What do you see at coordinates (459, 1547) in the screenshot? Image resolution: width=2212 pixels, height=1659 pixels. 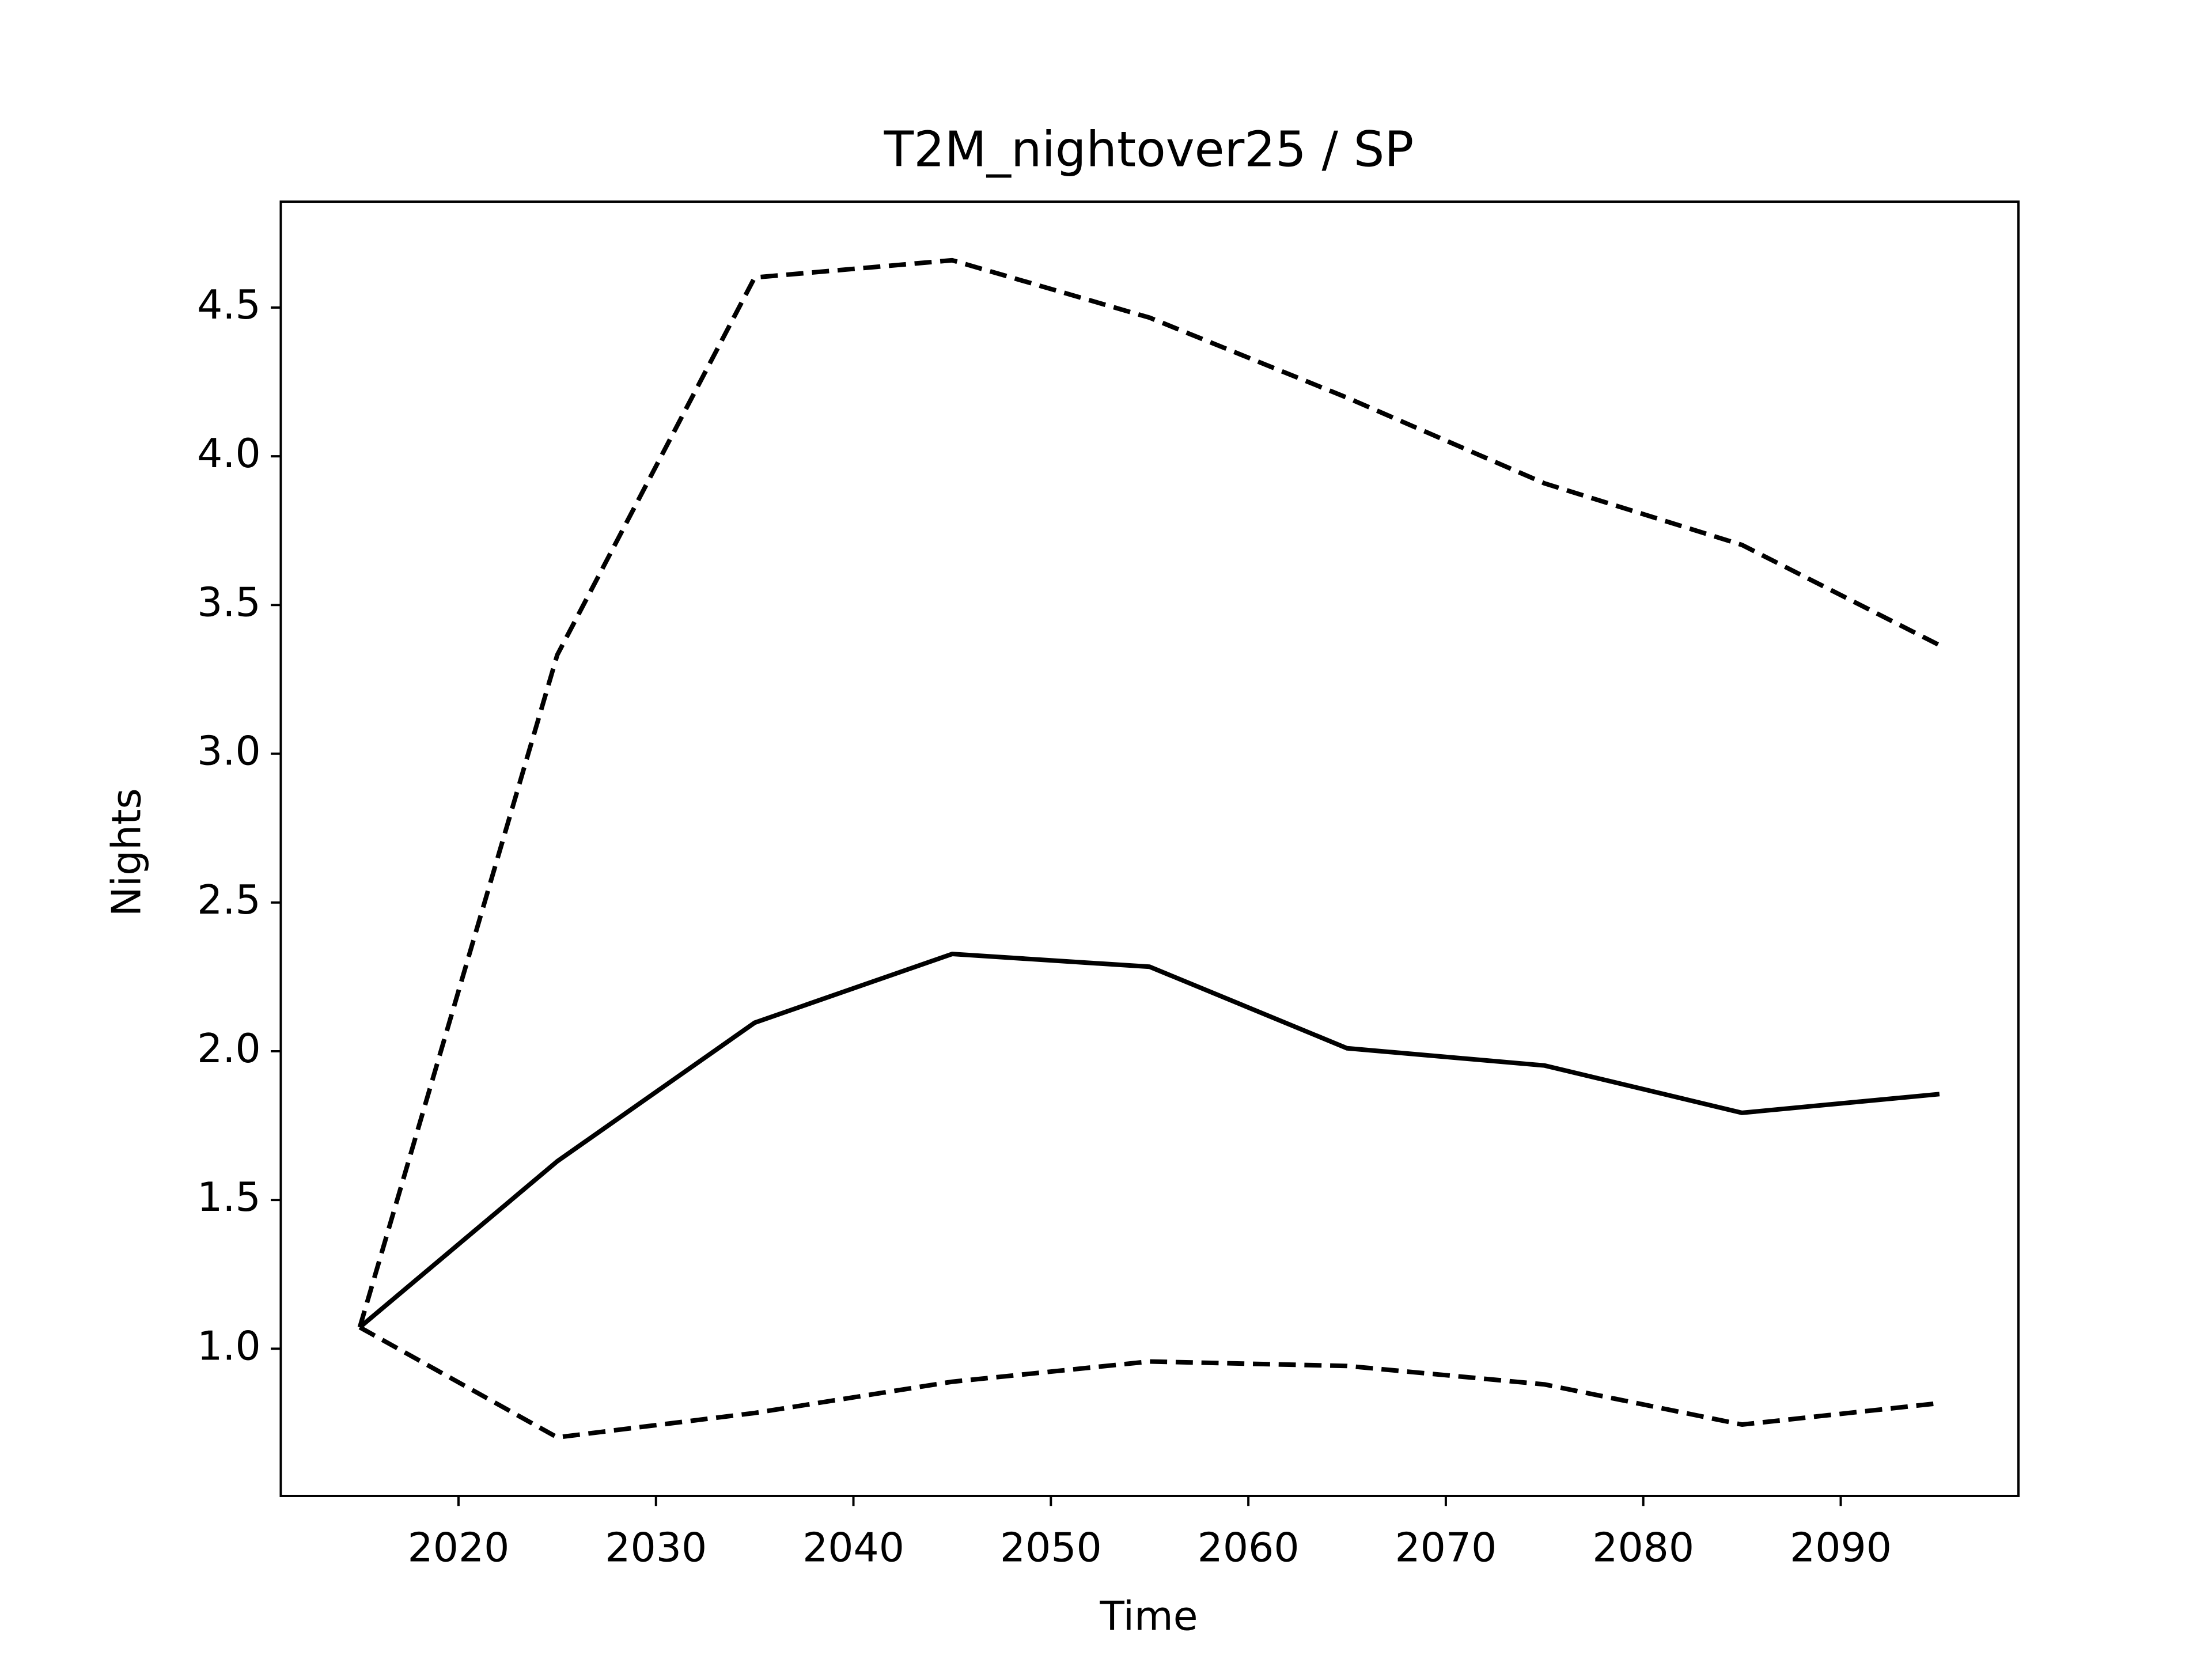 I see `x-tick-label: 2020` at bounding box center [459, 1547].